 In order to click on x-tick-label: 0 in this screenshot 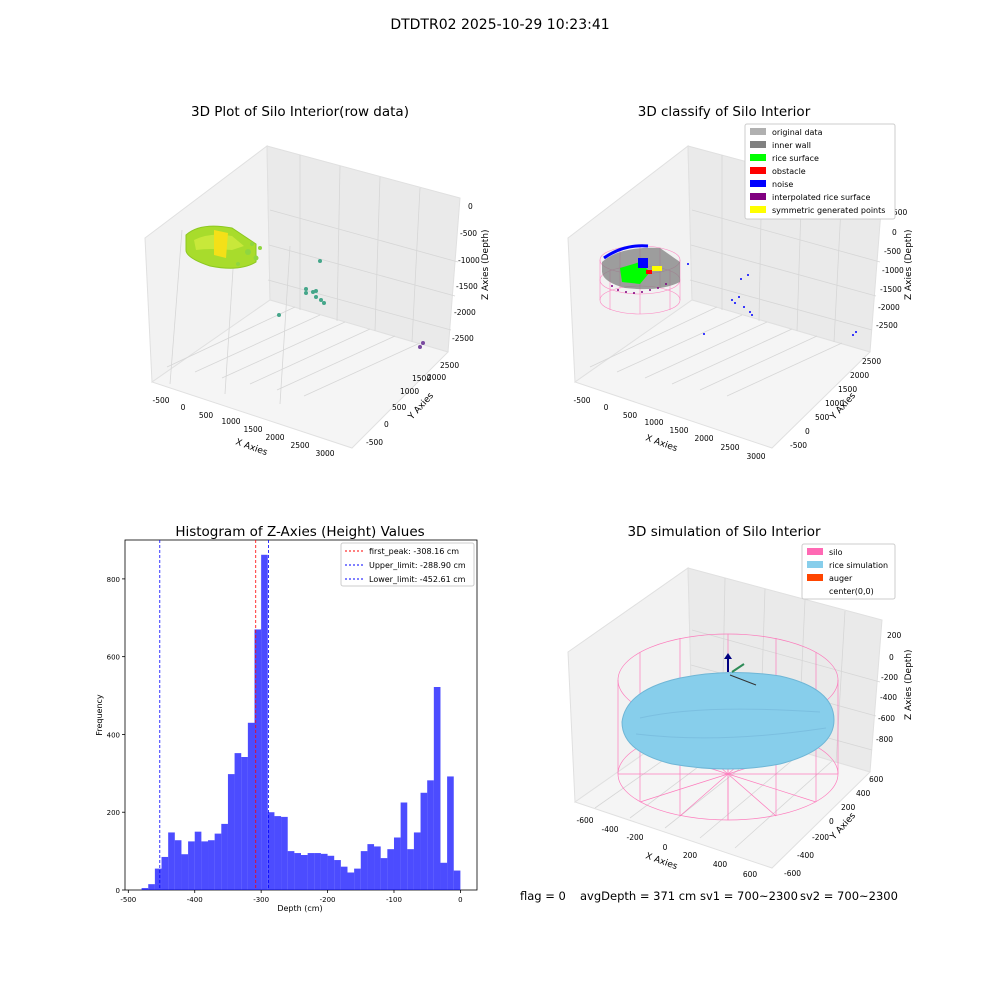, I will do `click(460, 900)`.